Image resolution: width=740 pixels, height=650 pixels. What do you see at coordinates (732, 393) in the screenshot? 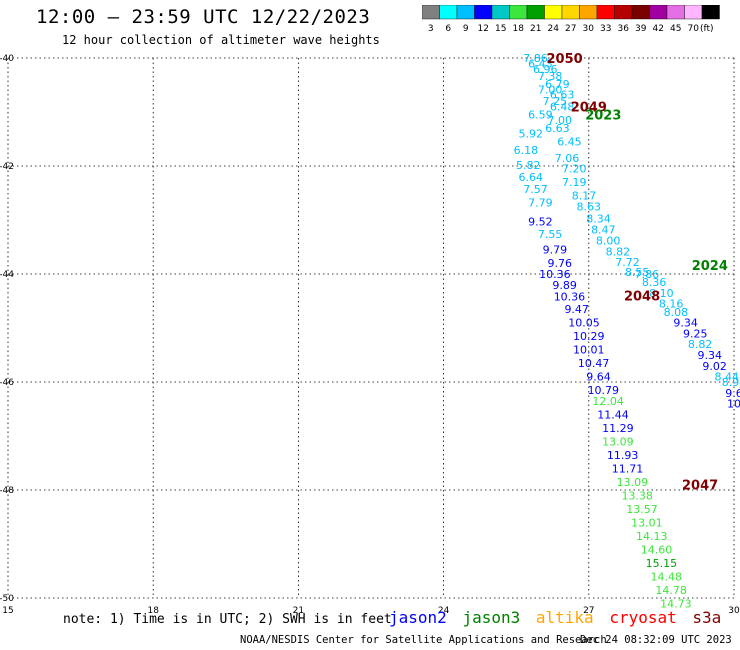
I see `wave-height-point: 9.6` at bounding box center [732, 393].